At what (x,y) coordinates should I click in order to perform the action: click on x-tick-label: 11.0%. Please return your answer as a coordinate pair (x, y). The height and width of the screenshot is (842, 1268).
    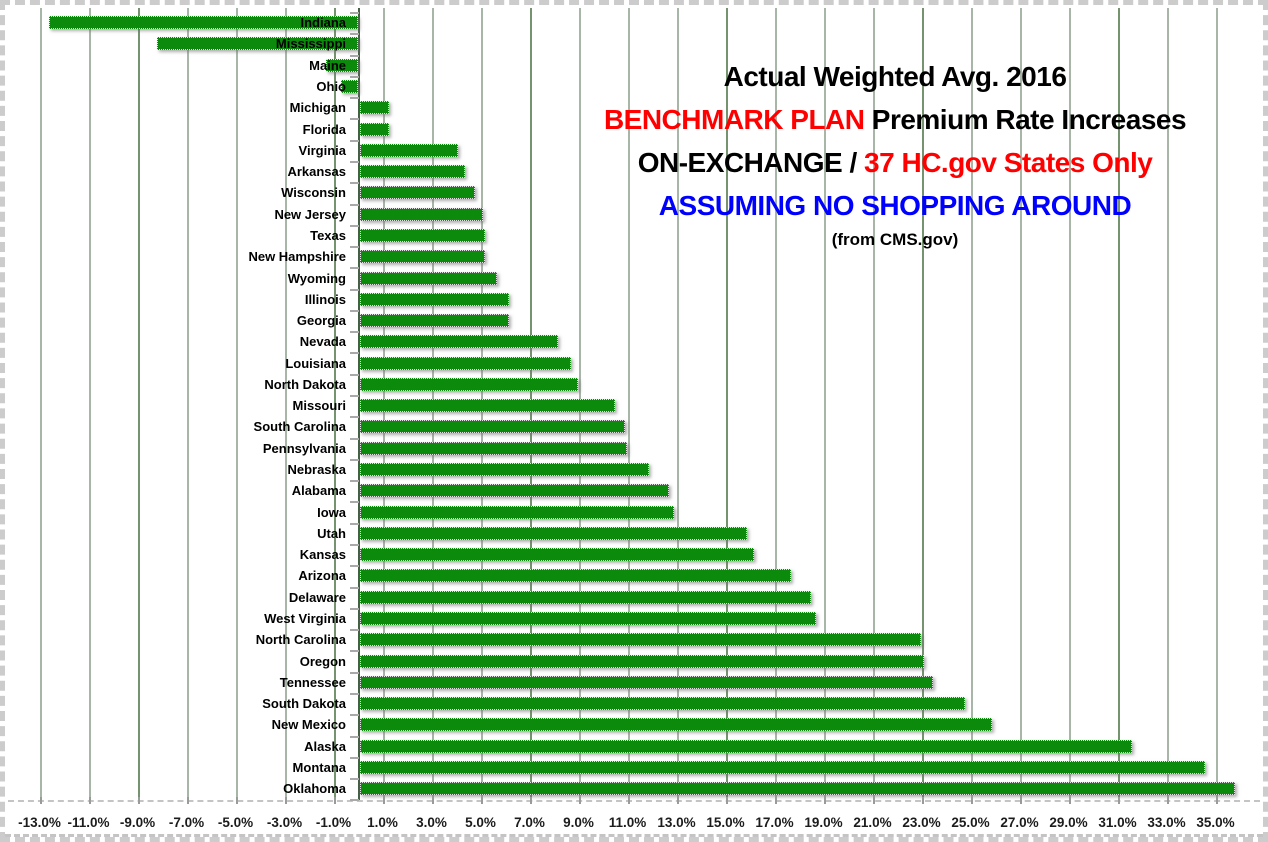
    Looking at the image, I should click on (627, 822).